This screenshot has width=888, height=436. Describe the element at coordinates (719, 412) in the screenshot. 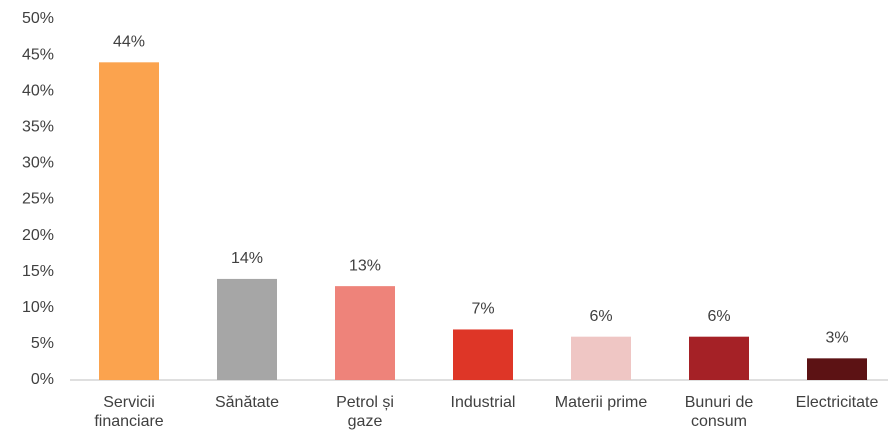

I see `x-tick-label: Bunuri de consum` at that location.